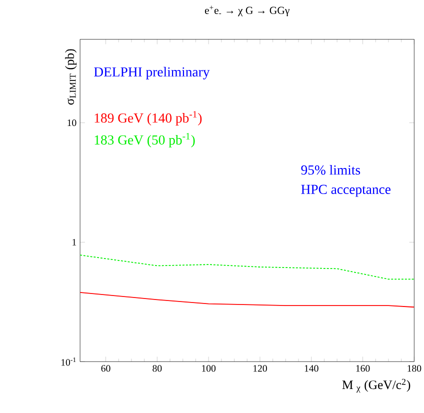 The height and width of the screenshot is (413, 424). I want to click on x-axis-title: M $_{χ}$ (GeV/c$^{2}$), so click(376, 385).